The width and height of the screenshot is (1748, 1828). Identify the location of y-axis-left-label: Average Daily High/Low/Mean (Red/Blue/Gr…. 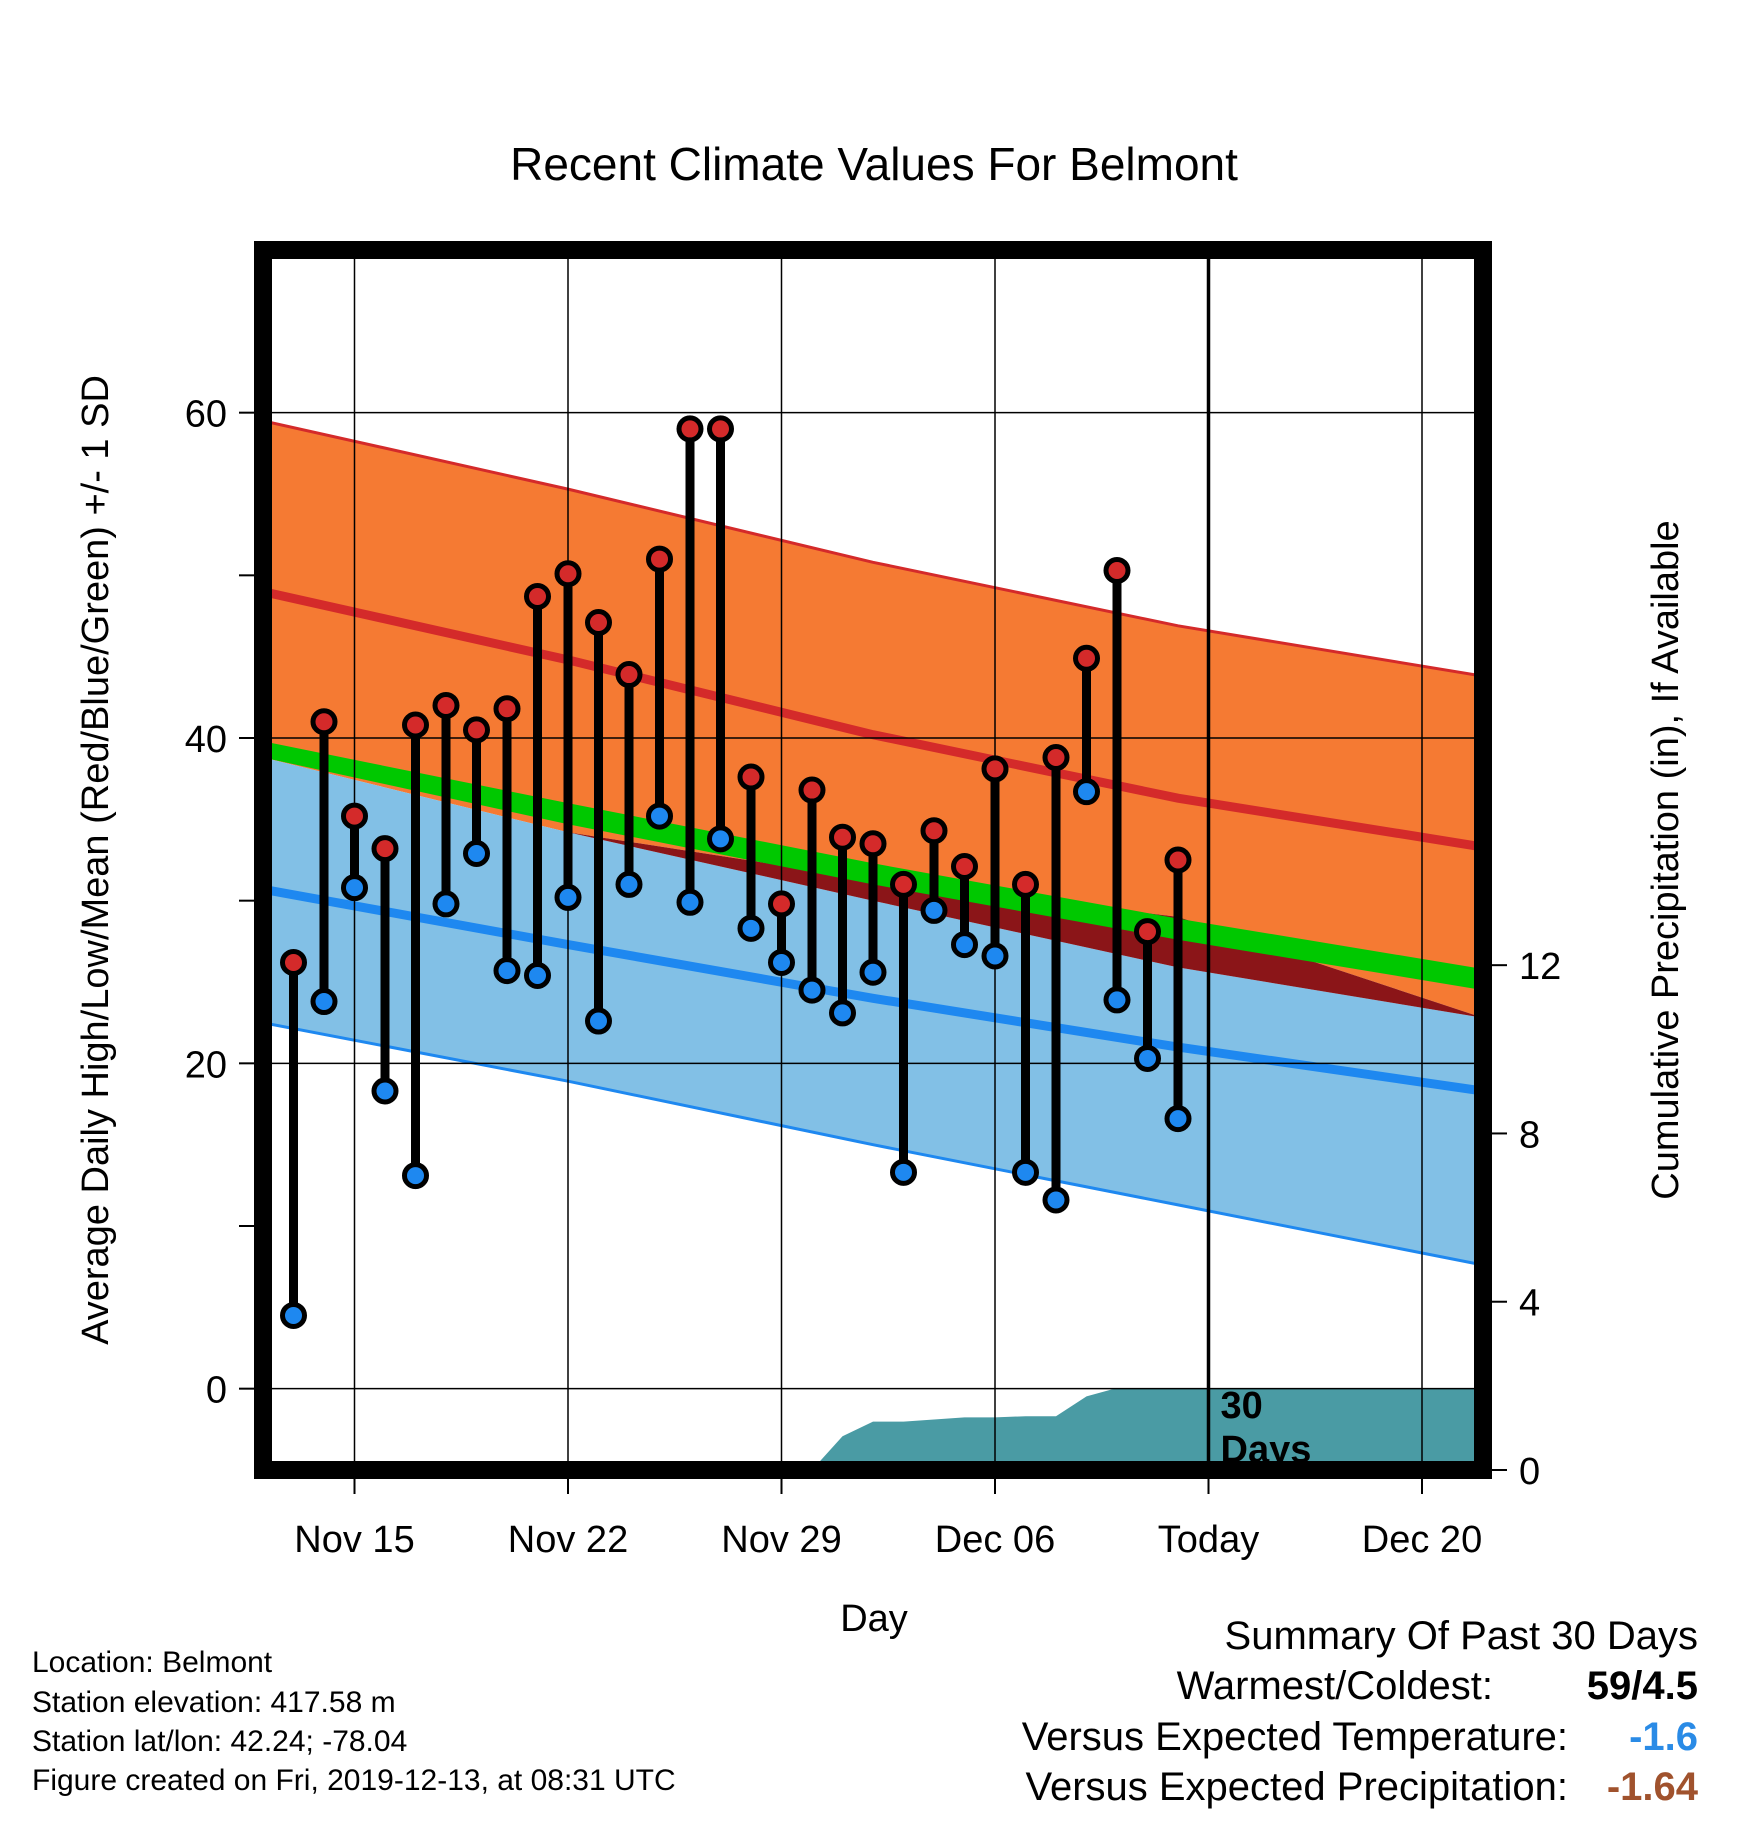
(96, 860).